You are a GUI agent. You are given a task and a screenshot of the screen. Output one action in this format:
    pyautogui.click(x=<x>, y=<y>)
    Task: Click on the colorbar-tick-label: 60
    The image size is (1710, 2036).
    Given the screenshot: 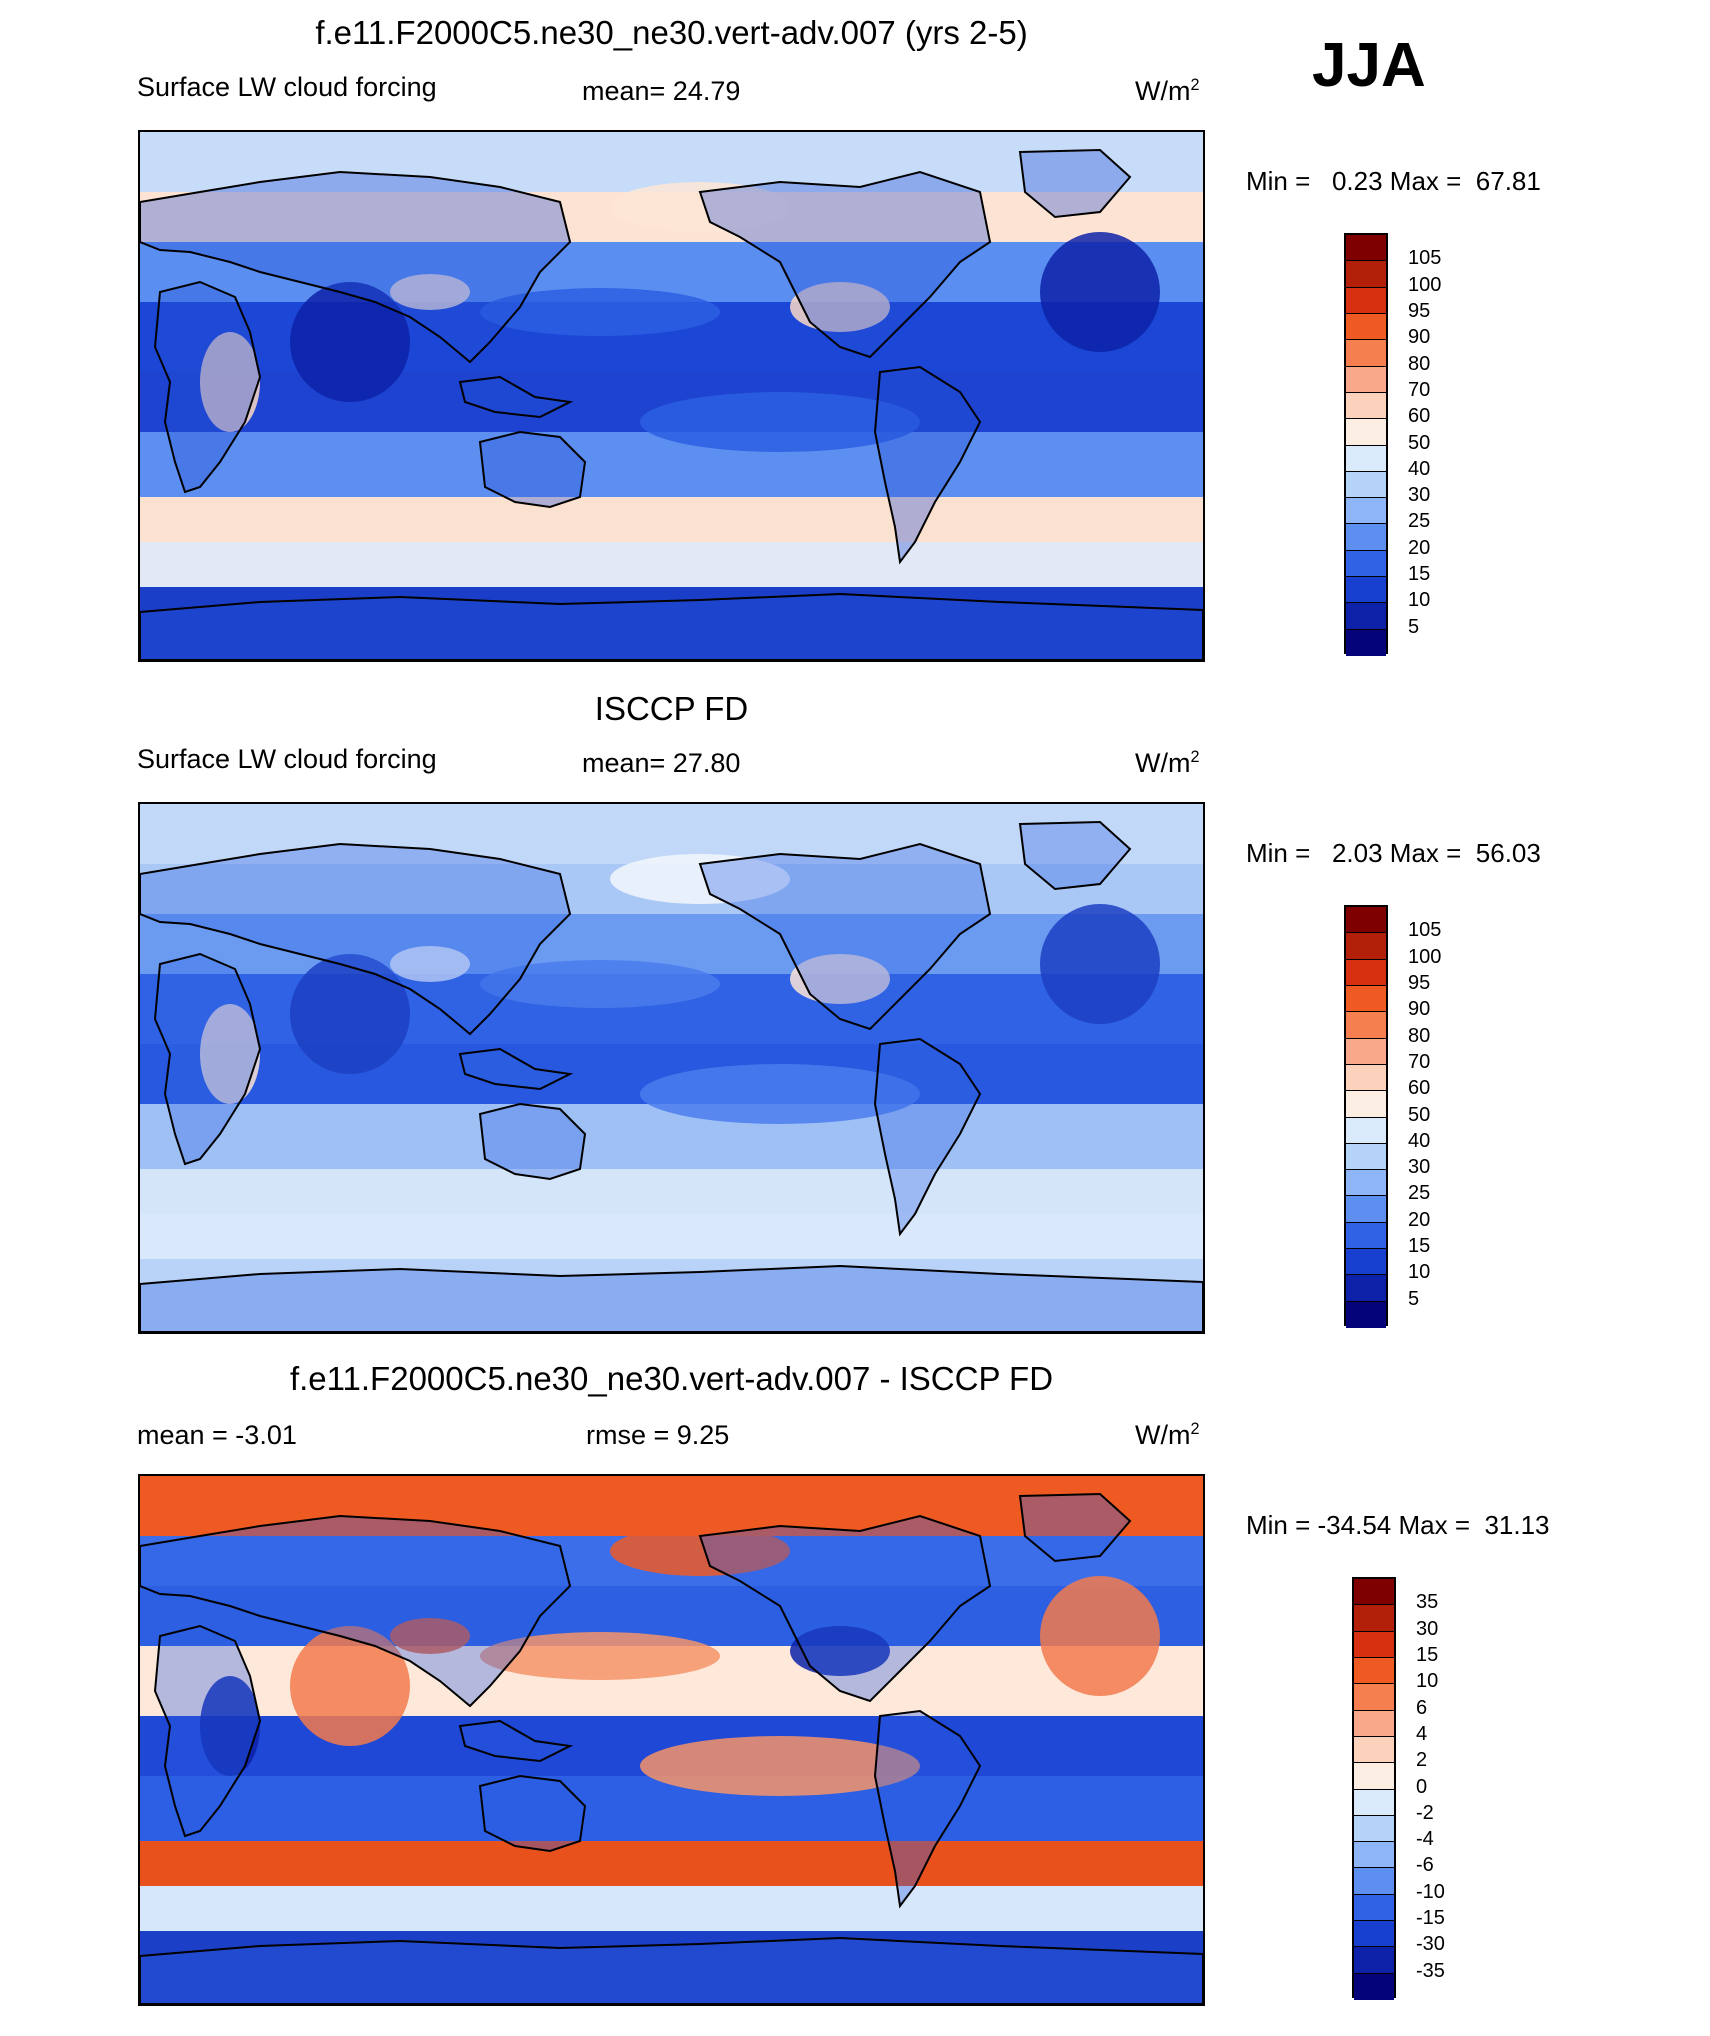 What is the action you would take?
    pyautogui.click(x=1419, y=1088)
    